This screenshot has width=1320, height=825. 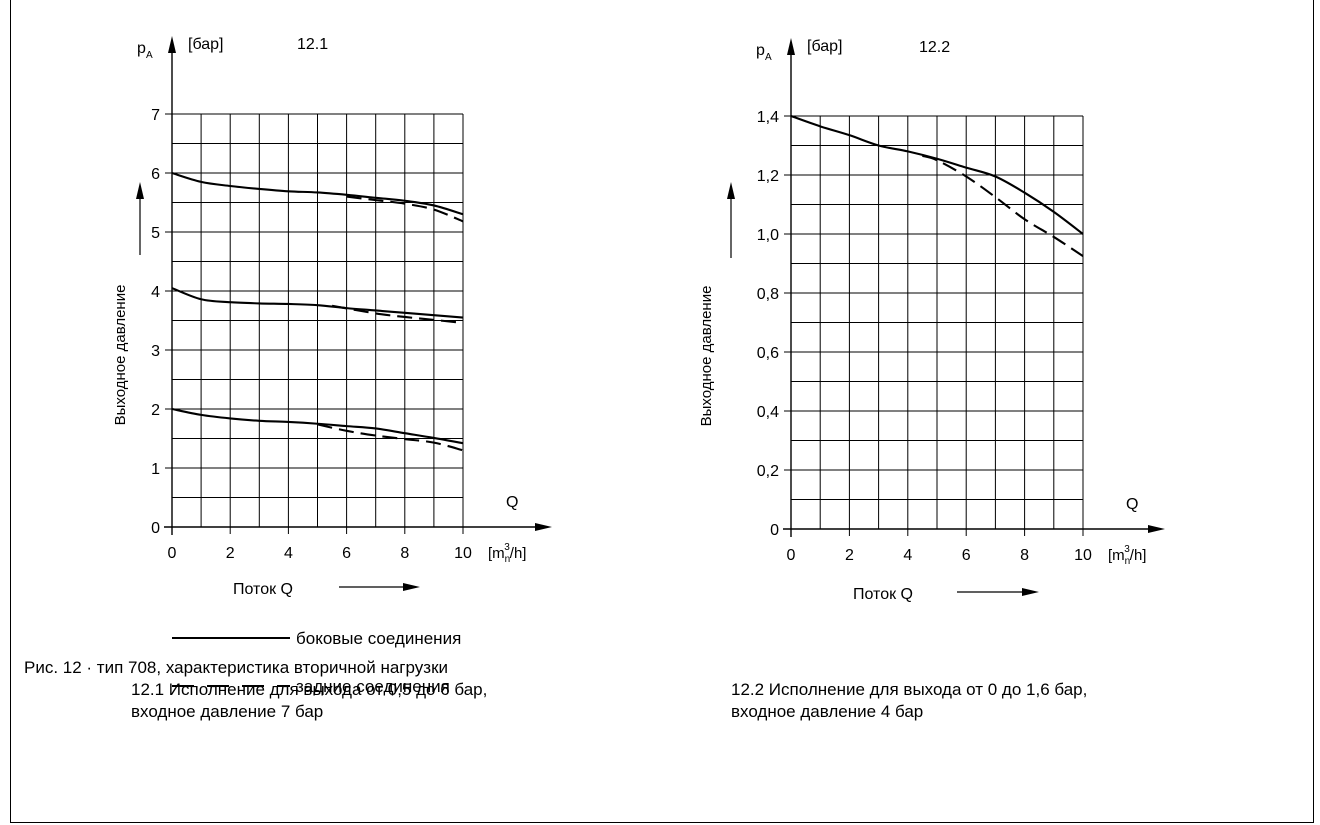 I want to click on y-tick-label: 4, so click(x=155, y=292).